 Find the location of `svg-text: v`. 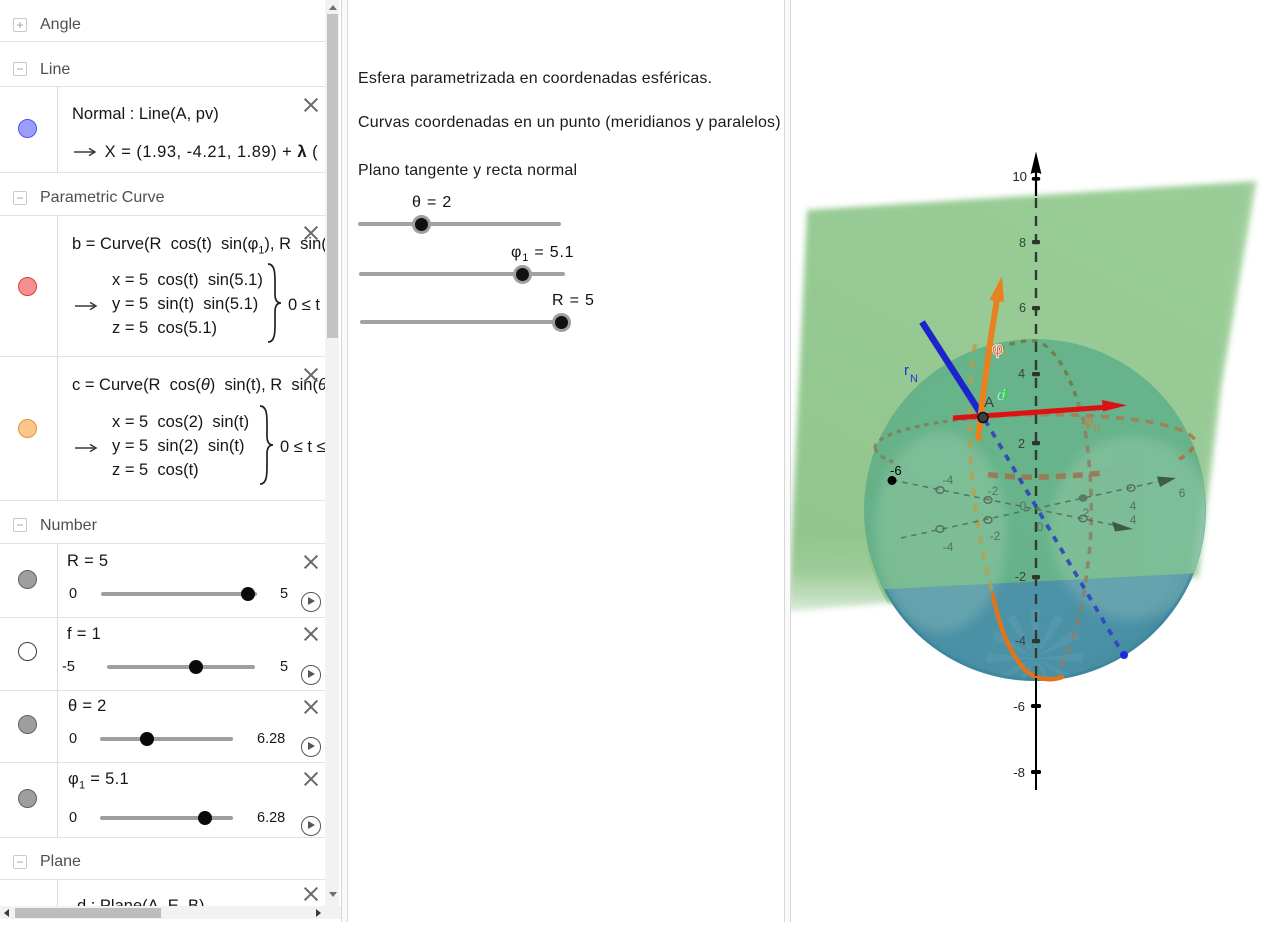

svg-text: v is located at coordinates (1006, 353).